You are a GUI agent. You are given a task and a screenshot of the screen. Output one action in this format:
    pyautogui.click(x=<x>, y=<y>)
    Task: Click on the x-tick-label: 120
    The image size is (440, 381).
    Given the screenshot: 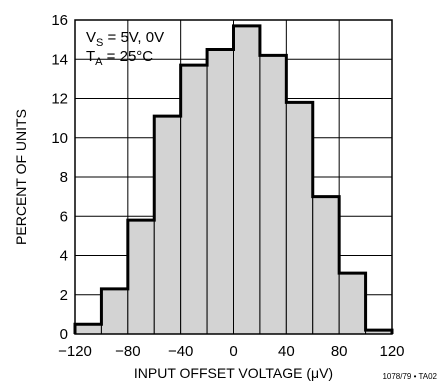 What is the action you would take?
    pyautogui.click(x=391, y=351)
    